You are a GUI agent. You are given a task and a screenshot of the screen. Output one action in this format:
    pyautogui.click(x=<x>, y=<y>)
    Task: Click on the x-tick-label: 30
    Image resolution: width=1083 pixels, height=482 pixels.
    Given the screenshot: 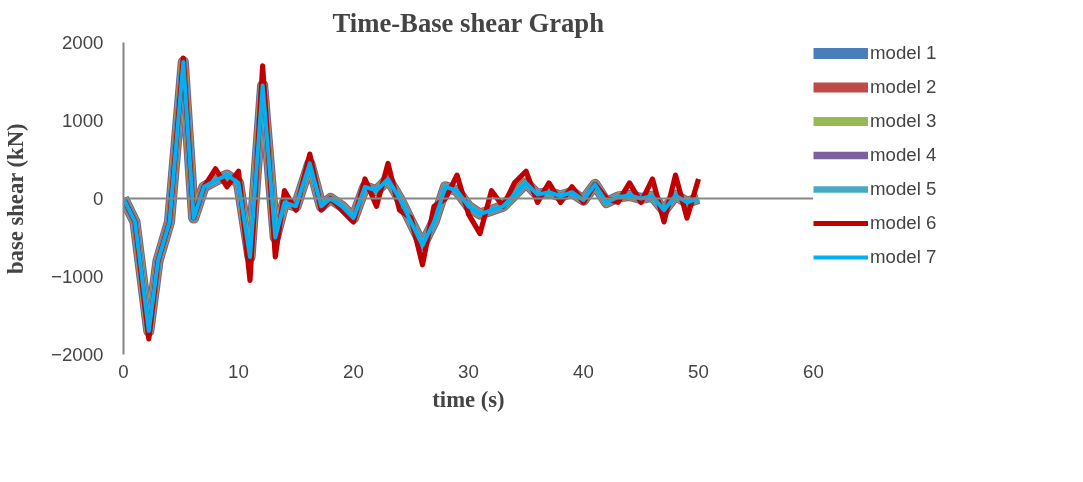 What is the action you would take?
    pyautogui.click(x=468, y=371)
    